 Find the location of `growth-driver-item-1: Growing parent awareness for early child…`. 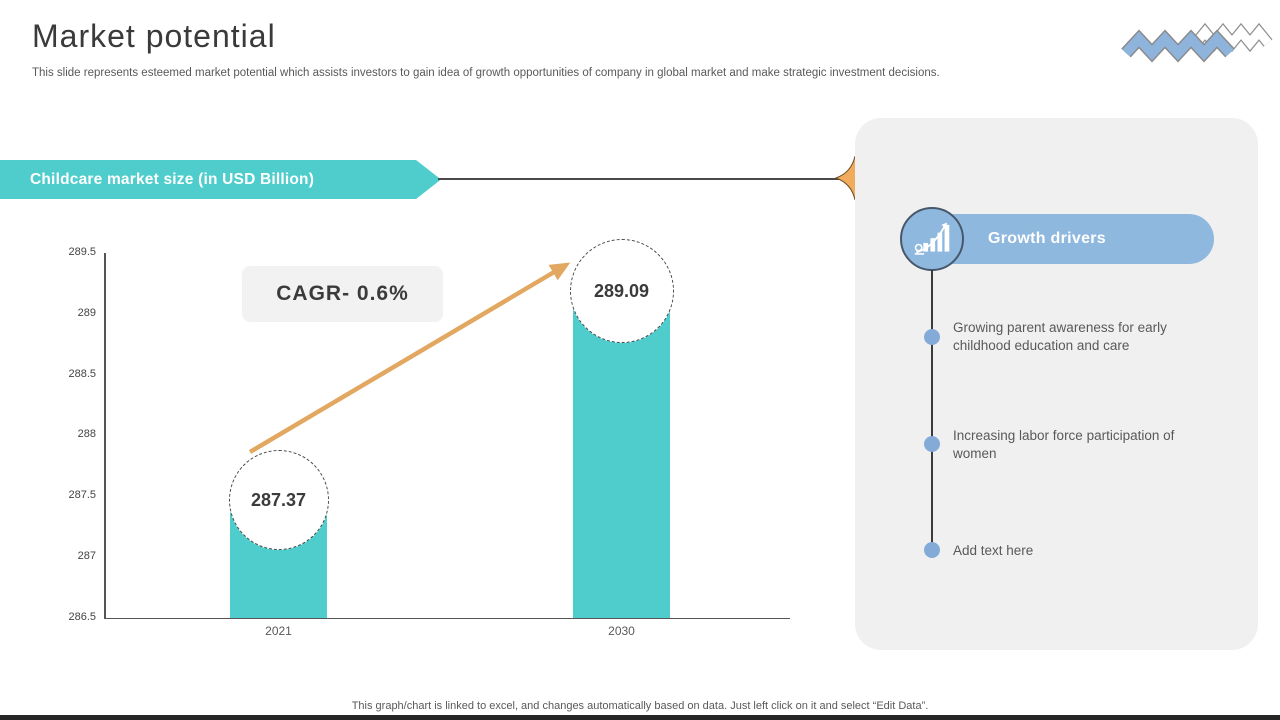

growth-driver-item-1: Growing parent awareness for early child… is located at coordinates (1060, 336).